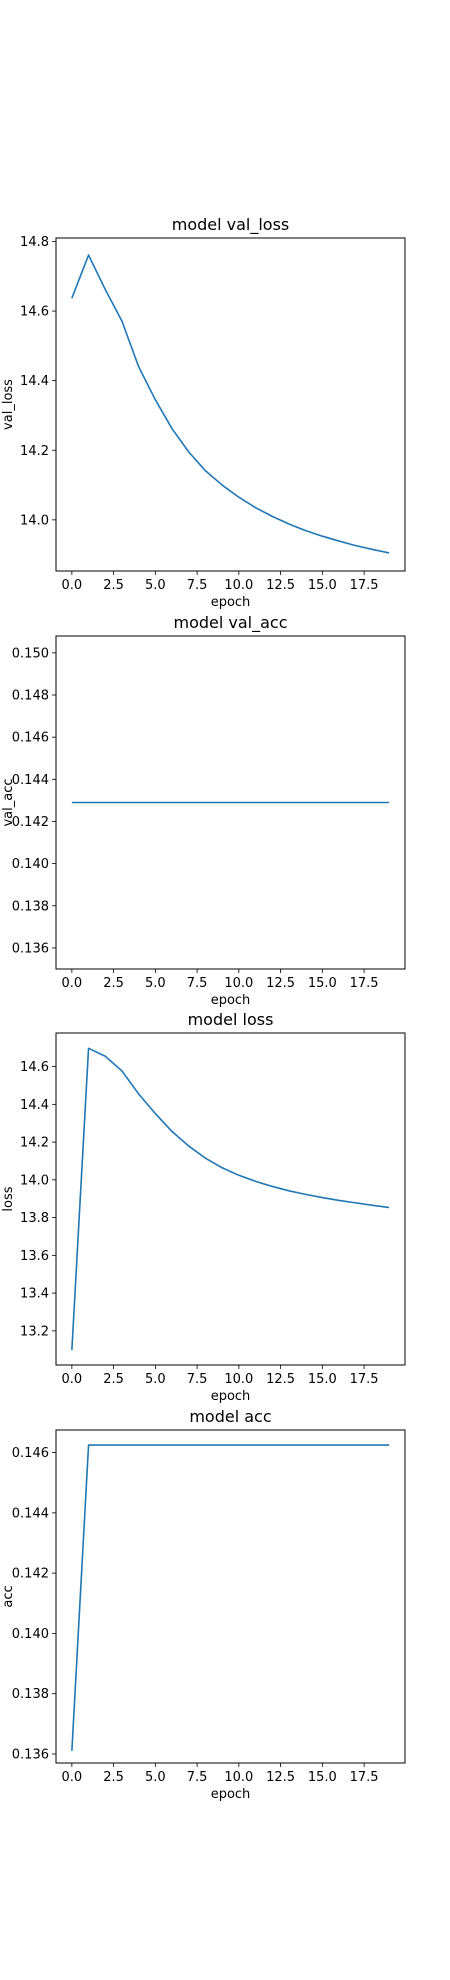 This screenshot has width=450, height=1980. Describe the element at coordinates (34, 1218) in the screenshot. I see `y-tick-label: 13.8` at that location.